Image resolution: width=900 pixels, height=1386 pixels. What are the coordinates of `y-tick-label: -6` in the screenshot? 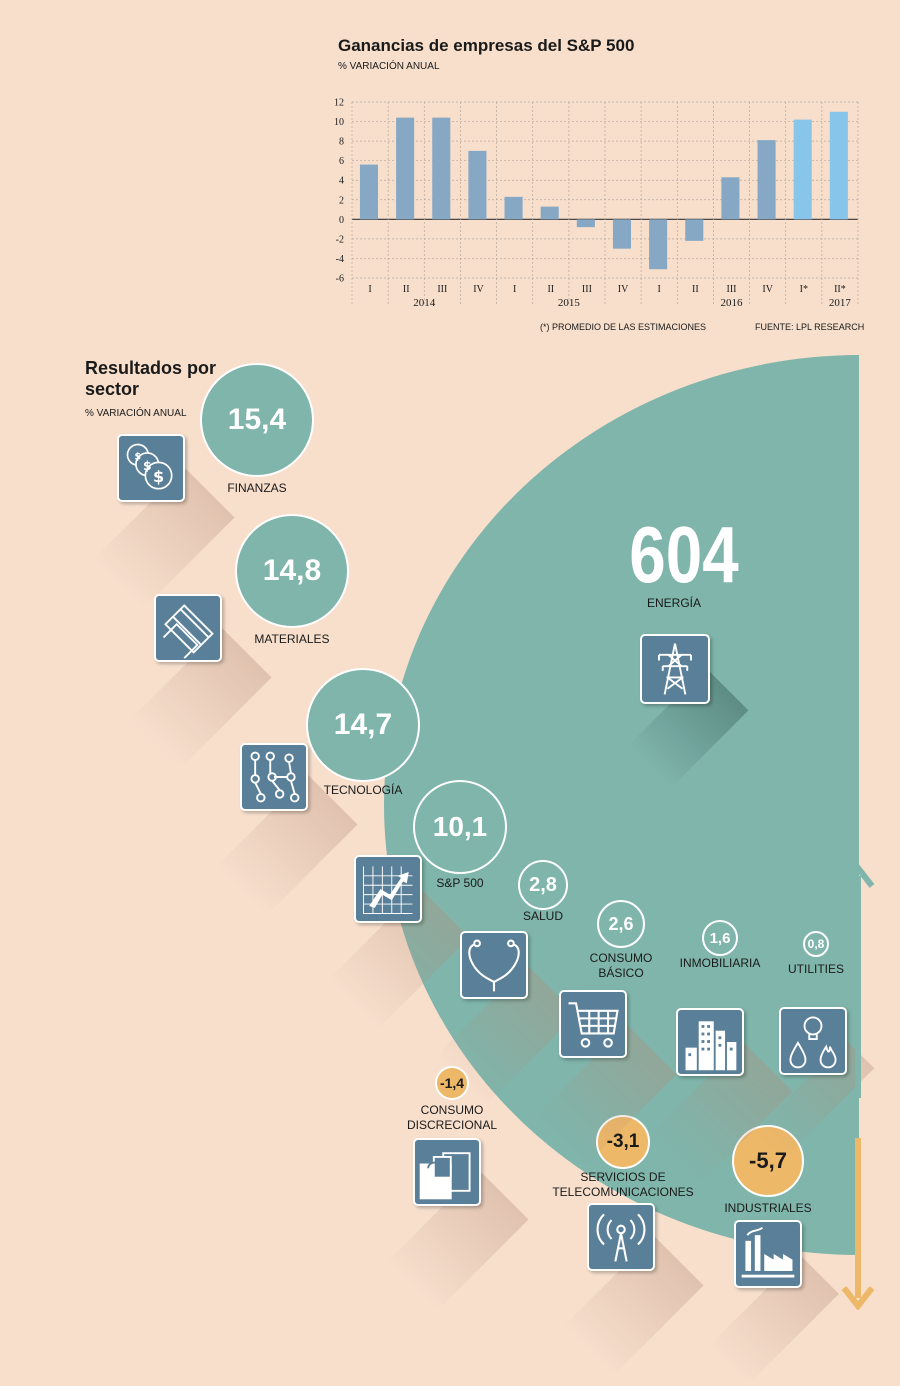 It's located at (340, 279).